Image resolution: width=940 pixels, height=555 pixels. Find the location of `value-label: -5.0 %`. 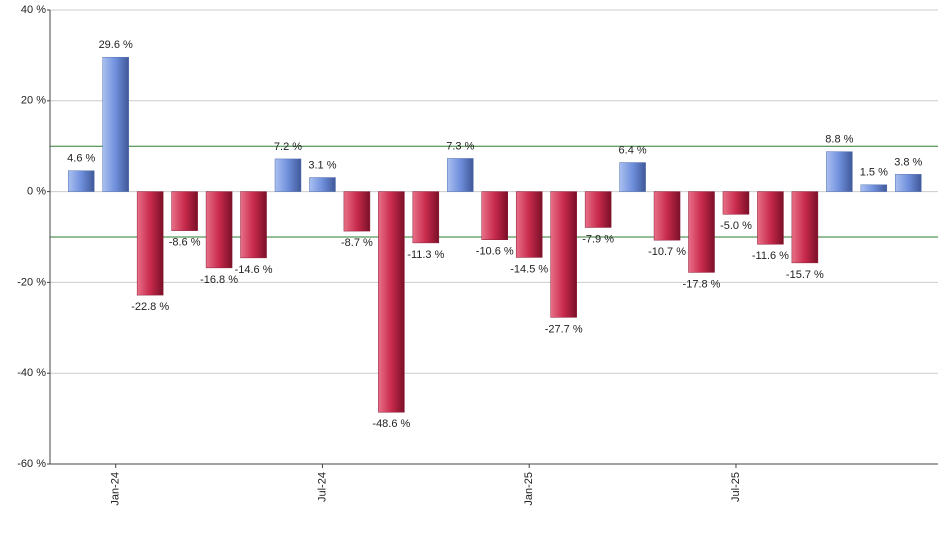

value-label: -5.0 % is located at coordinates (736, 226).